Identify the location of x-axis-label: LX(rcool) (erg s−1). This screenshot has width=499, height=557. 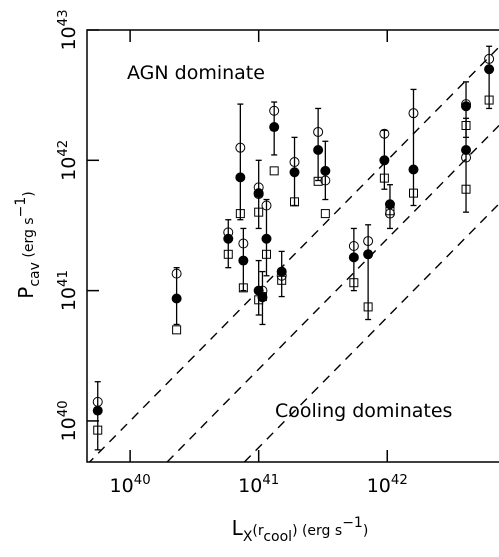
(300, 530).